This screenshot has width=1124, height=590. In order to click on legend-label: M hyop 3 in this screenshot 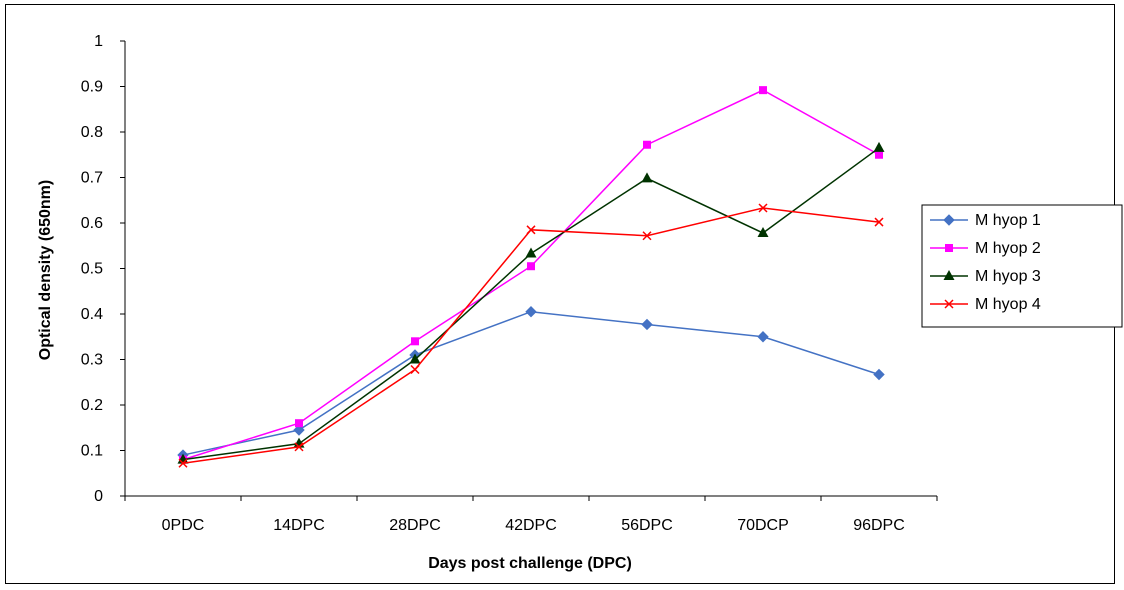, I will do `click(1008, 276)`.